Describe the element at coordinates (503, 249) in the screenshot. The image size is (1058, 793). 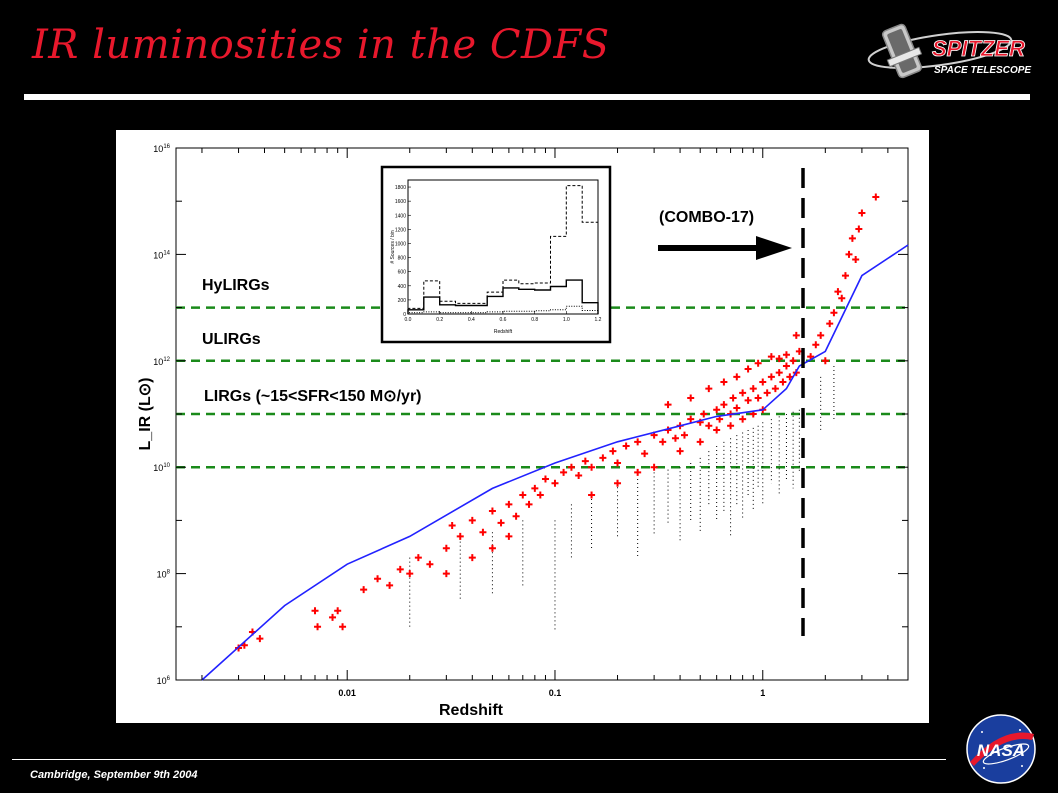
I see `inset-histogram-series` at that location.